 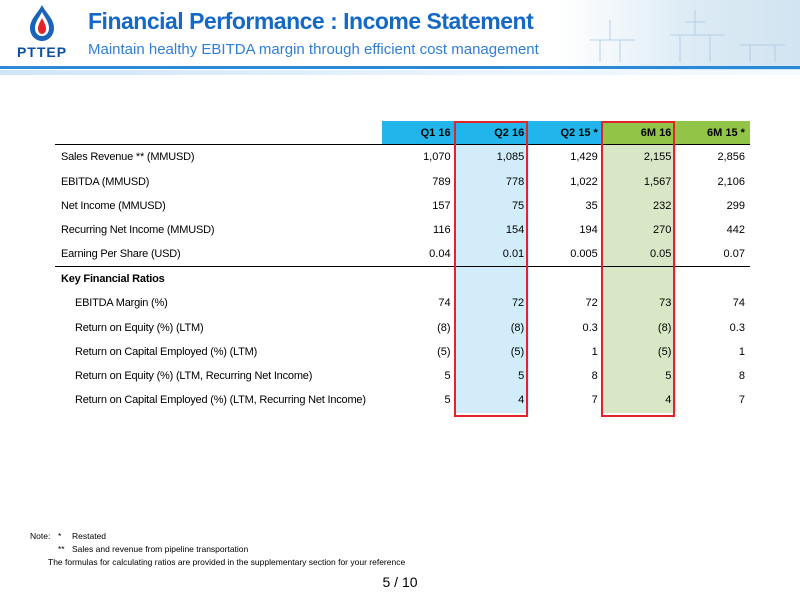 What do you see at coordinates (89, 536) in the screenshot?
I see `note-text: Restated` at bounding box center [89, 536].